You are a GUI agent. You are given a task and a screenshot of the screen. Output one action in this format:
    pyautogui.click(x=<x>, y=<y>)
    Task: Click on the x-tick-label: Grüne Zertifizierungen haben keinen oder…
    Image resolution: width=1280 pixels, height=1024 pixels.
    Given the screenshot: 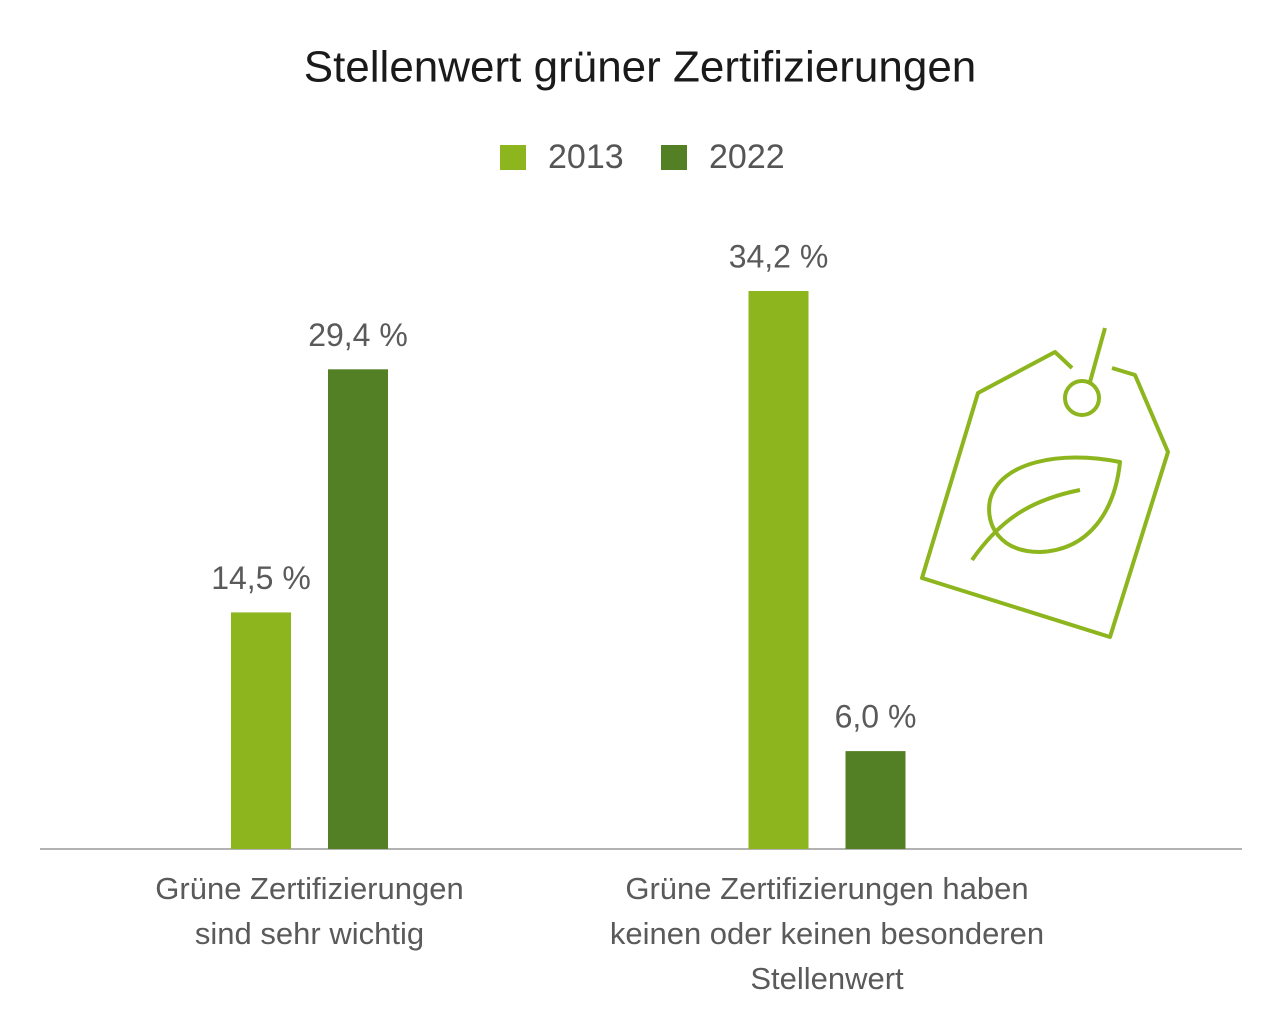 What is the action you would take?
    pyautogui.click(x=827, y=933)
    